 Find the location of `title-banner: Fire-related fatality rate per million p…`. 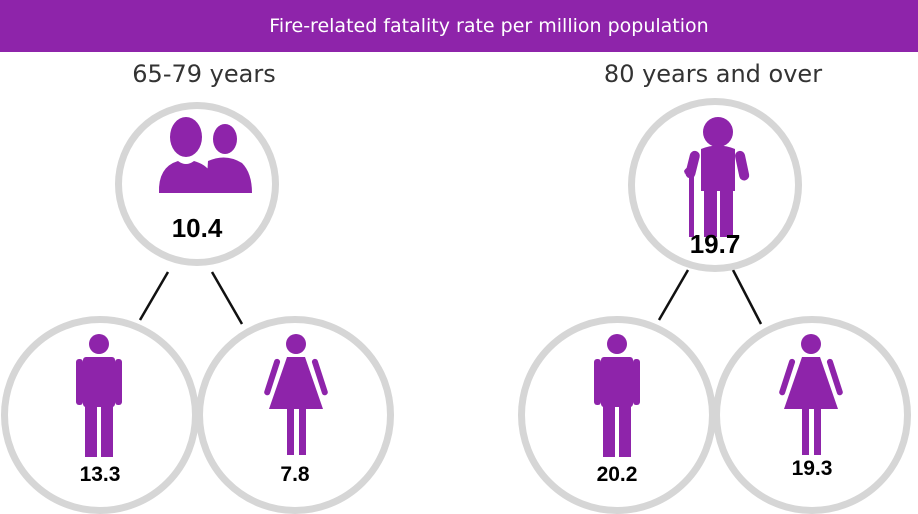

title-banner: Fire-related fatality rate per million p… is located at coordinates (459, 26).